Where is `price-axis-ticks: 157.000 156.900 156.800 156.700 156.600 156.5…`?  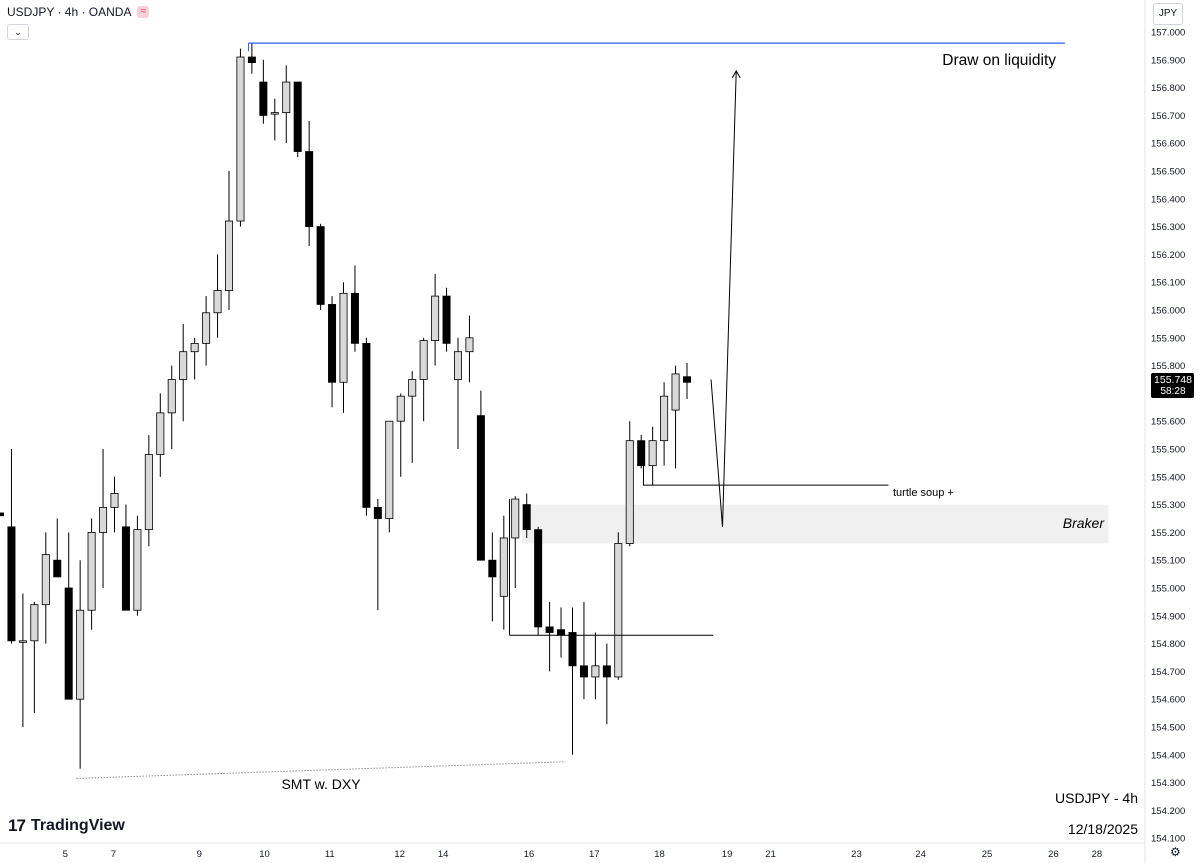
price-axis-ticks: 157.000 156.900 156.800 156.700 156.600 156.5… is located at coordinates (1168, 436).